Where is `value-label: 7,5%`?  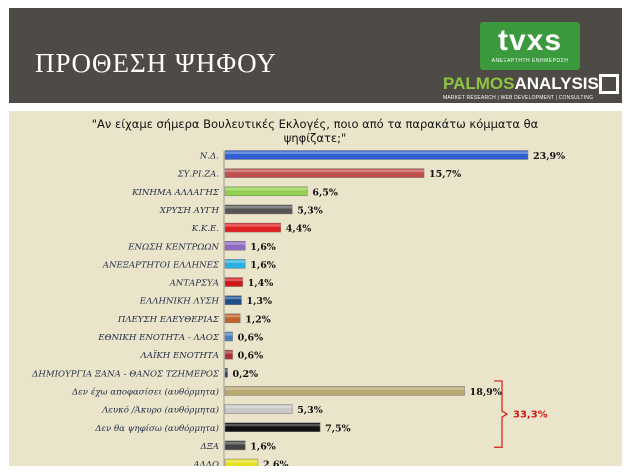
value-label: 7,5% is located at coordinates (338, 428).